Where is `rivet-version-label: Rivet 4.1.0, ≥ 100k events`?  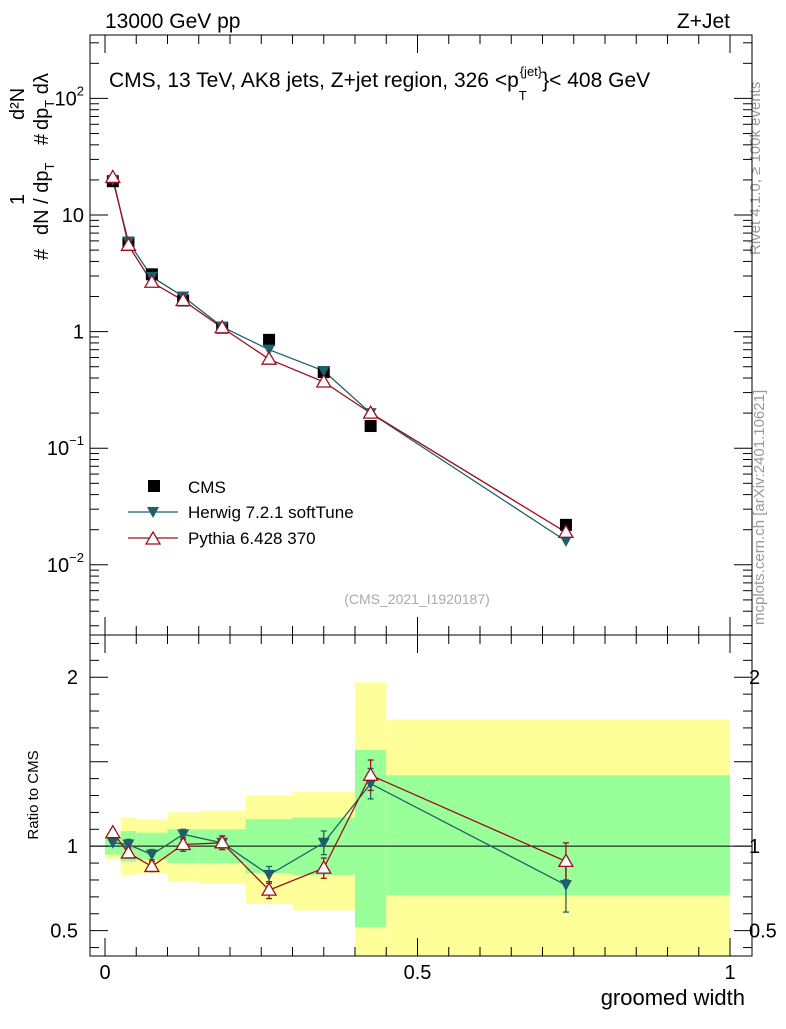 rivet-version-label: Rivet 4.1.0, ≥ 100k events is located at coordinates (755, 168).